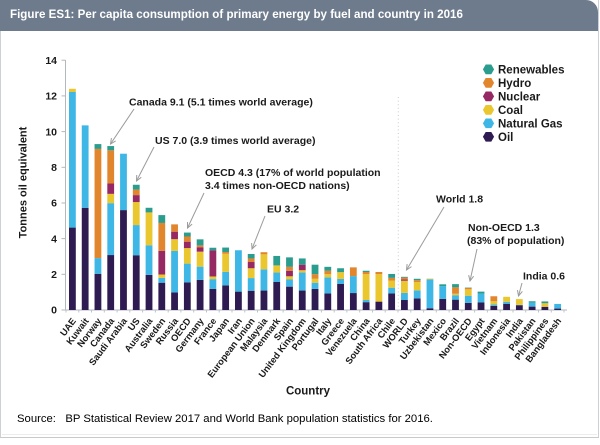 The image size is (600, 445). I want to click on svg-text: Nuclear, so click(519, 98).